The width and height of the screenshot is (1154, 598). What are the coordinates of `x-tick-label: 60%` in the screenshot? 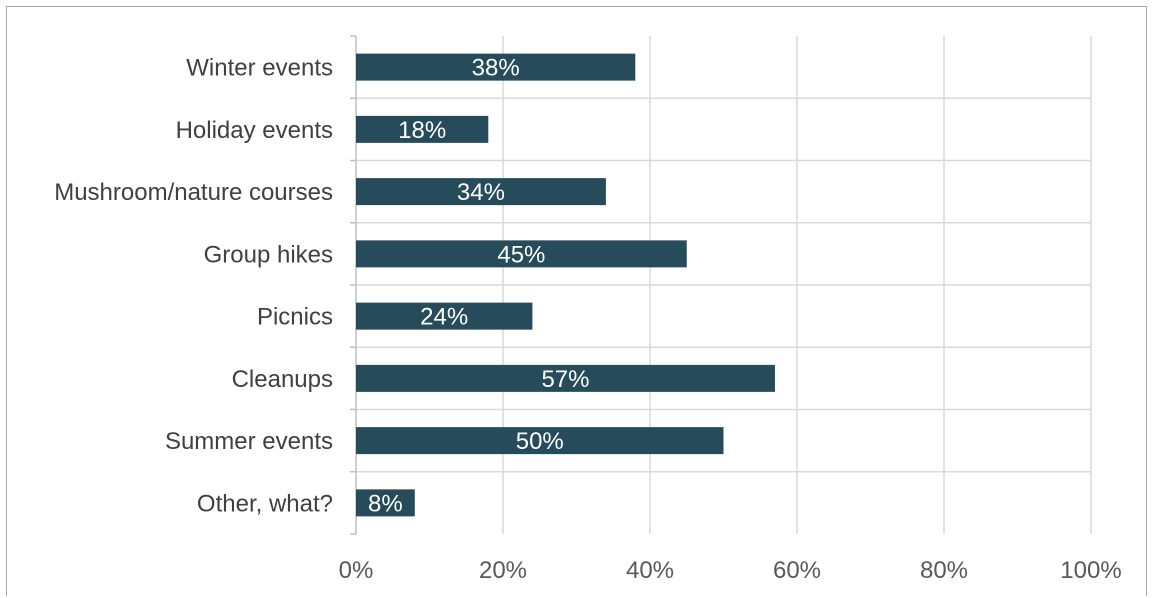 It's located at (797, 570).